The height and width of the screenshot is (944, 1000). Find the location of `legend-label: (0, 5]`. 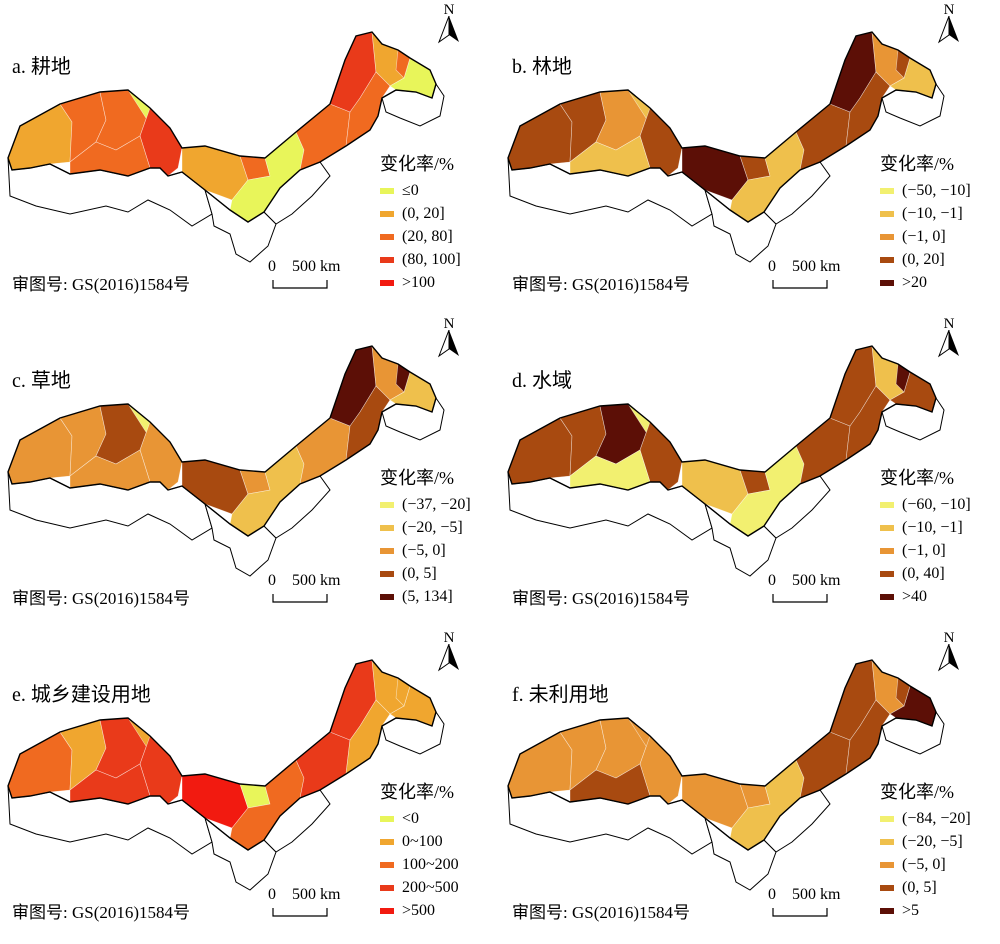

legend-label: (0, 5] is located at coordinates (419, 573).